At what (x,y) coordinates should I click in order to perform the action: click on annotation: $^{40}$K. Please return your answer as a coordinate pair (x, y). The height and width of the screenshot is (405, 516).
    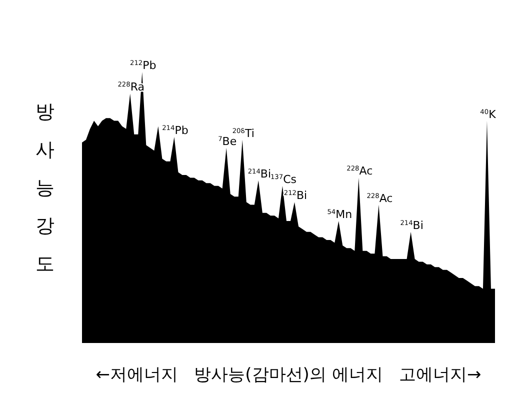
    Looking at the image, I should click on (488, 114).